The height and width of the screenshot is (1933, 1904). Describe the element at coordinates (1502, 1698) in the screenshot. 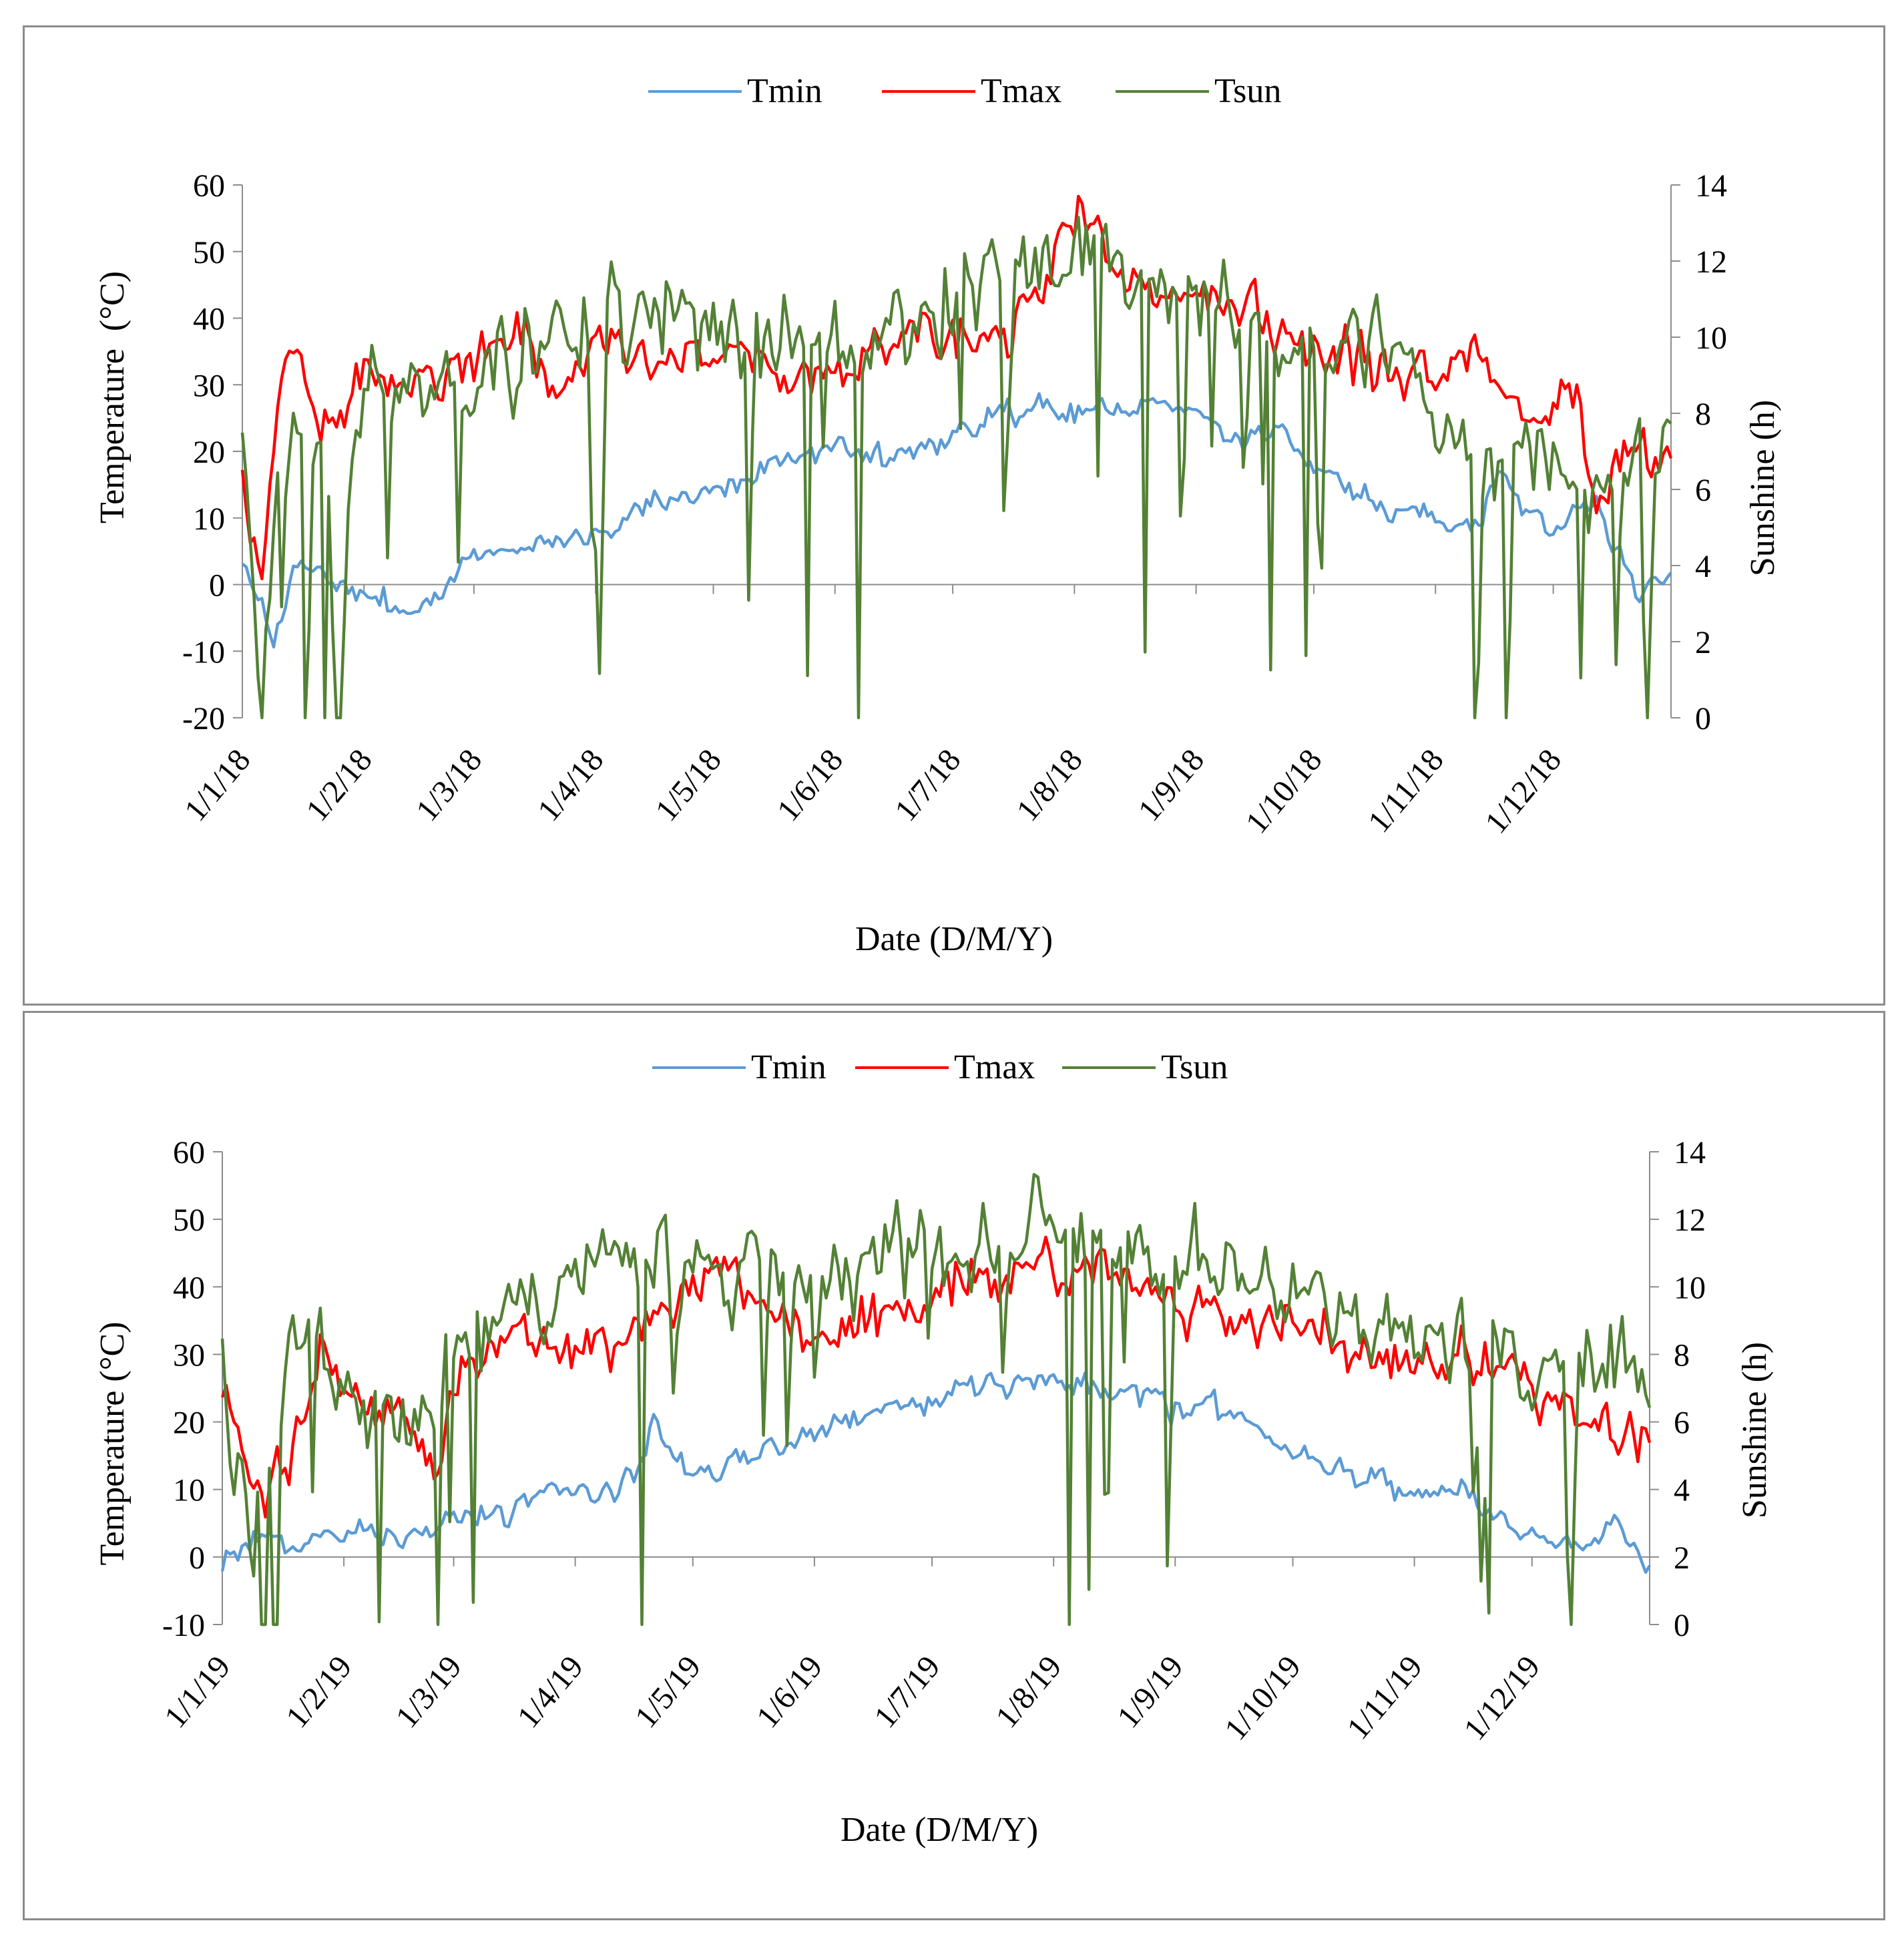

I see `x-tick-label: 1/12/19` at that location.